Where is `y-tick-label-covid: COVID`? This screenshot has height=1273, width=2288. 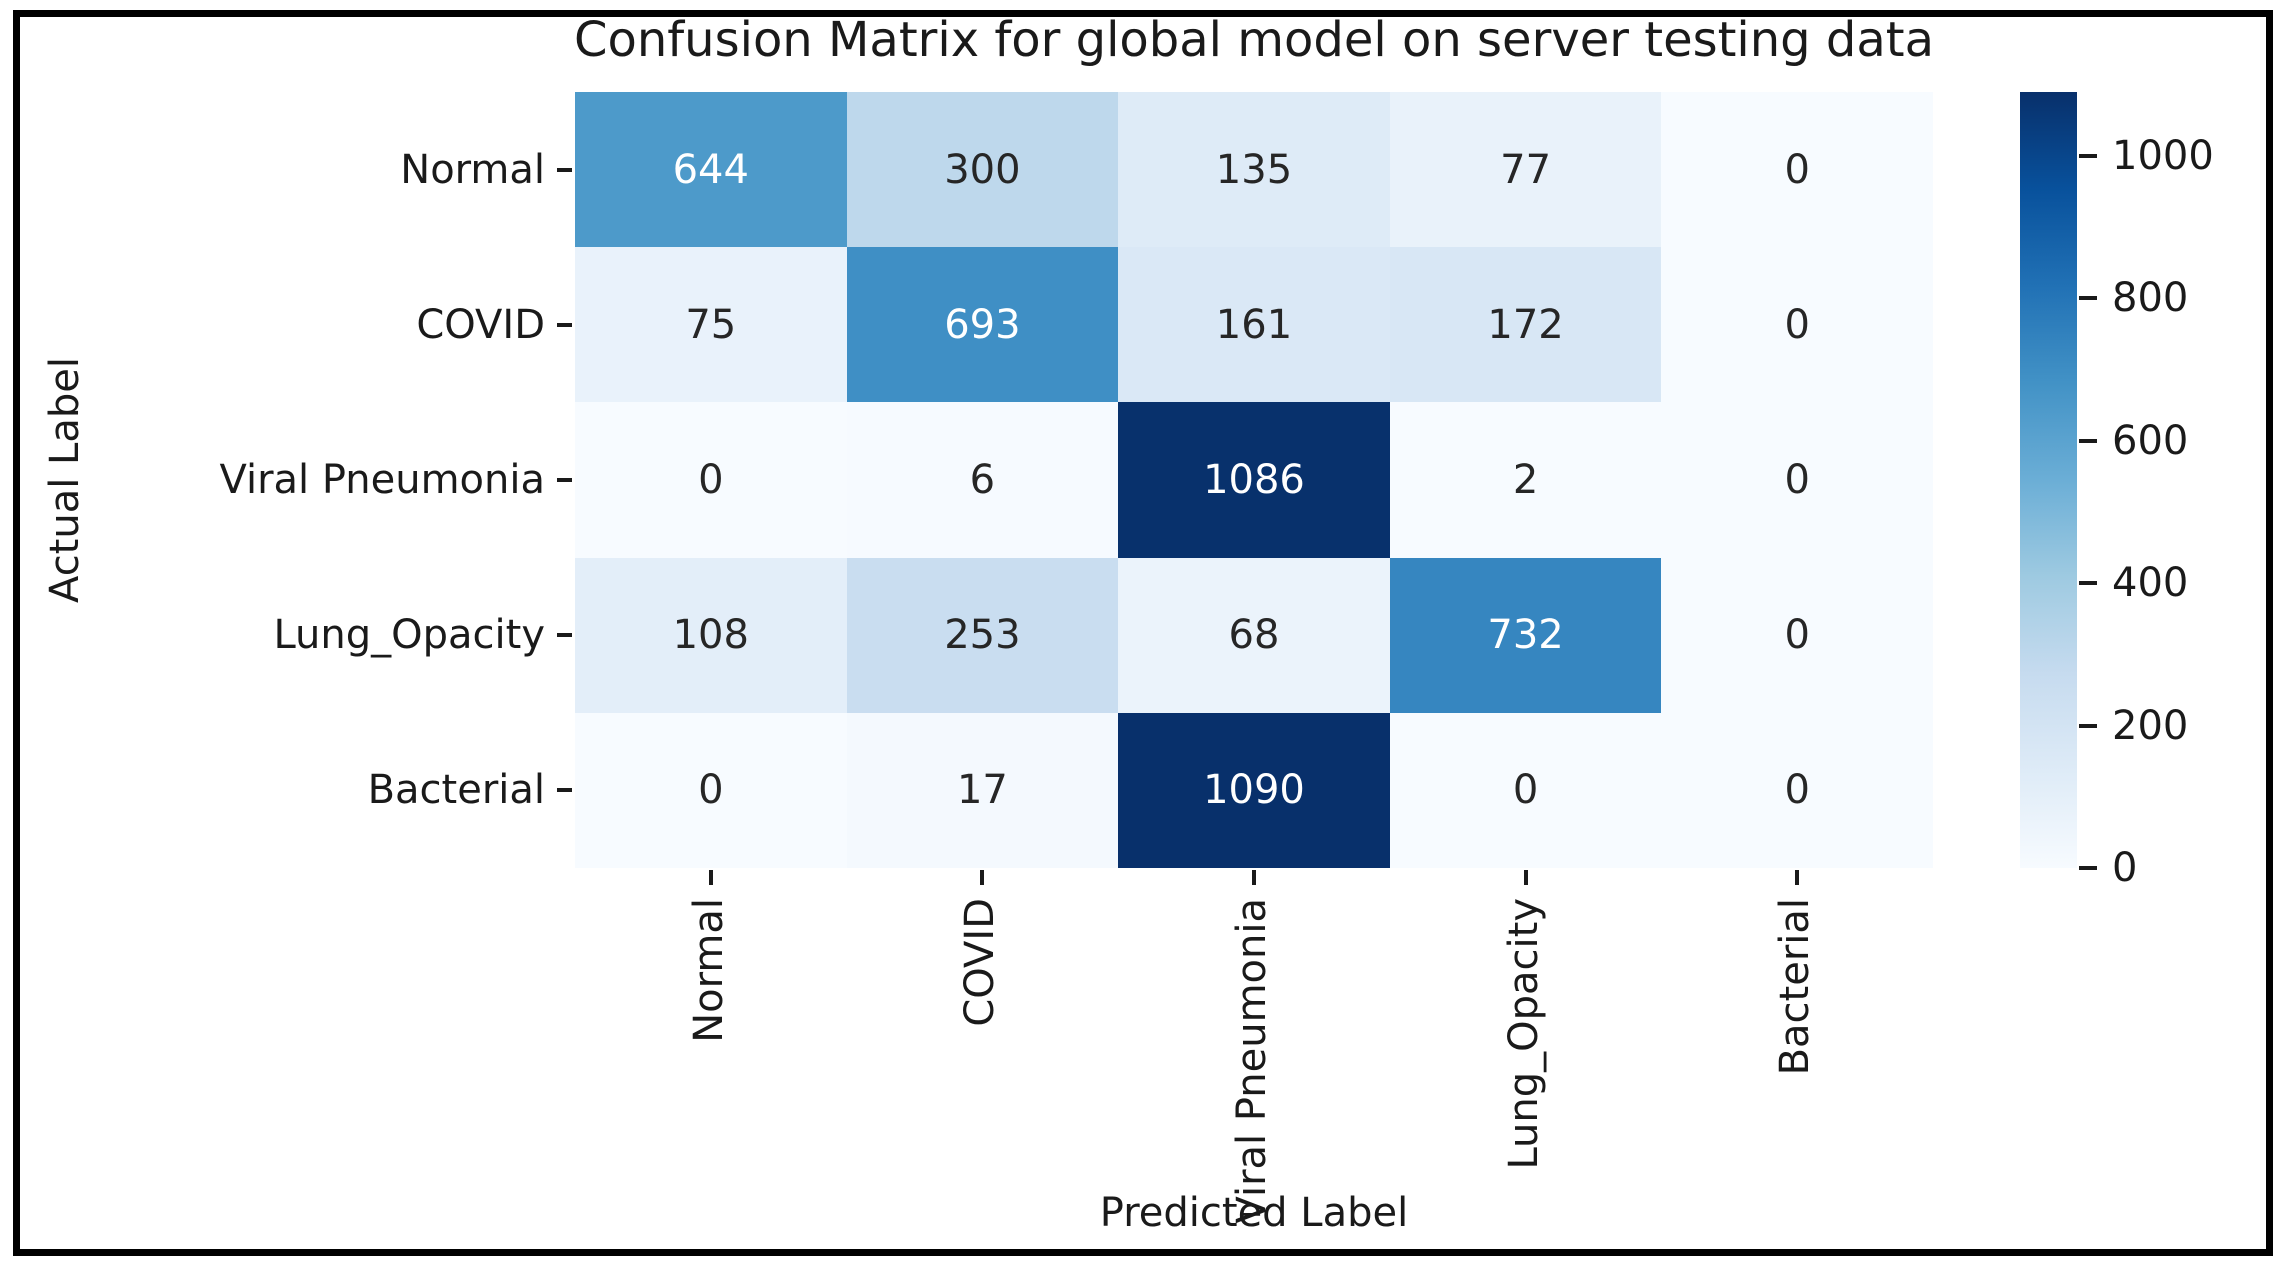
y-tick-label-covid: COVID is located at coordinates (480, 324).